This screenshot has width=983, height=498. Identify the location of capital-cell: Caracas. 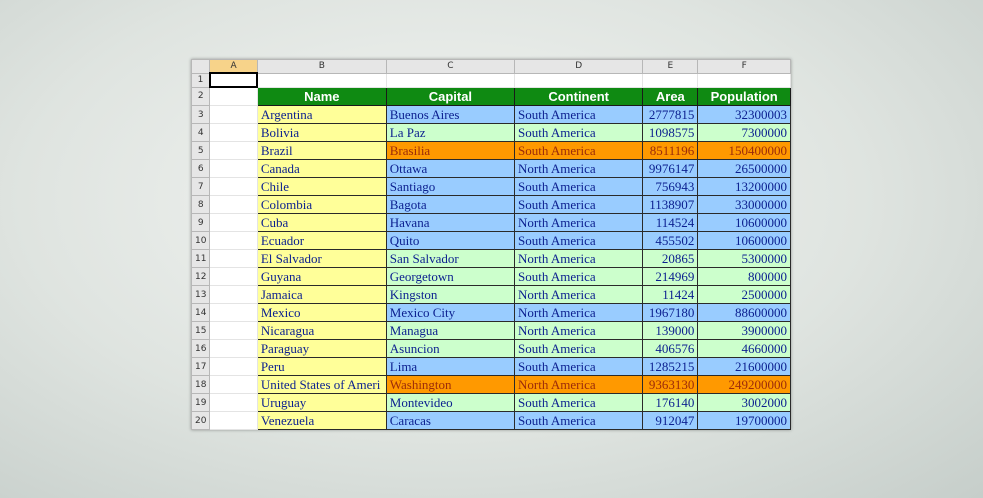
(450, 420).